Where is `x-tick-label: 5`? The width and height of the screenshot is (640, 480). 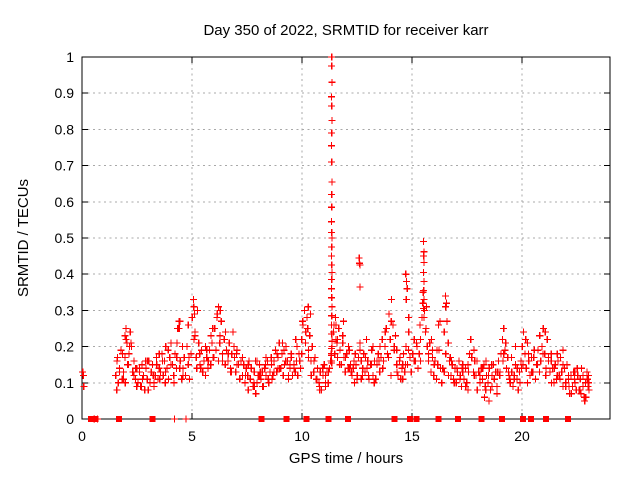 x-tick-label: 5 is located at coordinates (192, 436).